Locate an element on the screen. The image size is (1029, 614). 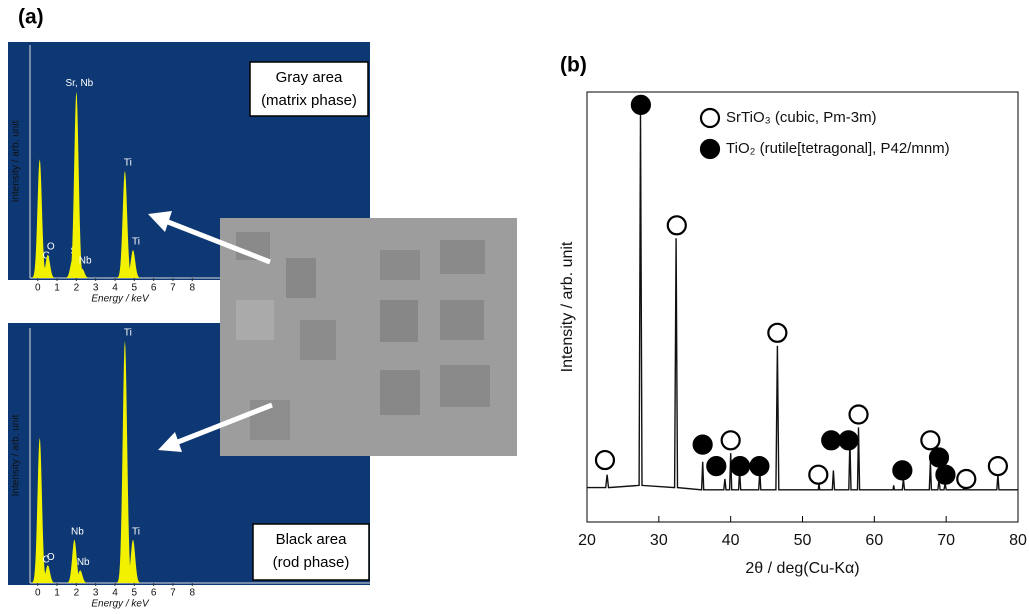
annotation-text: (matrix phase) is located at coordinates (309, 100).